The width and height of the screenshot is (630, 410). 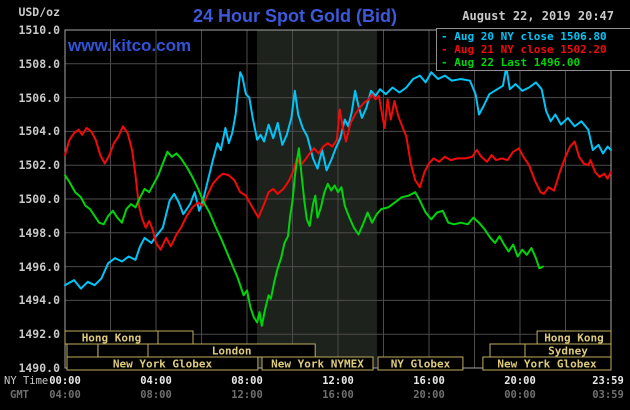 I want to click on y-axis-tick-label: 1494.0, so click(x=39, y=300).